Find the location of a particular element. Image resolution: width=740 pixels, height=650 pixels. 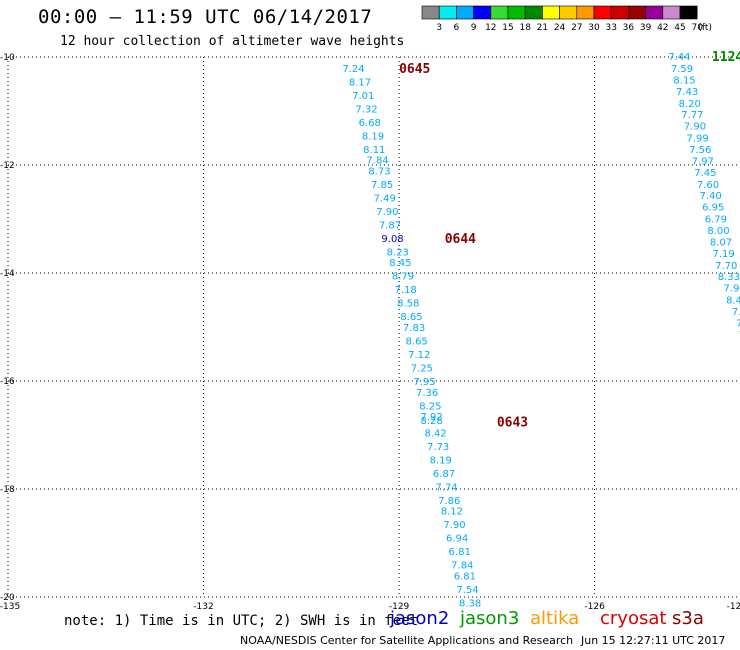

colorbar-label: 3 is located at coordinates (439, 28).